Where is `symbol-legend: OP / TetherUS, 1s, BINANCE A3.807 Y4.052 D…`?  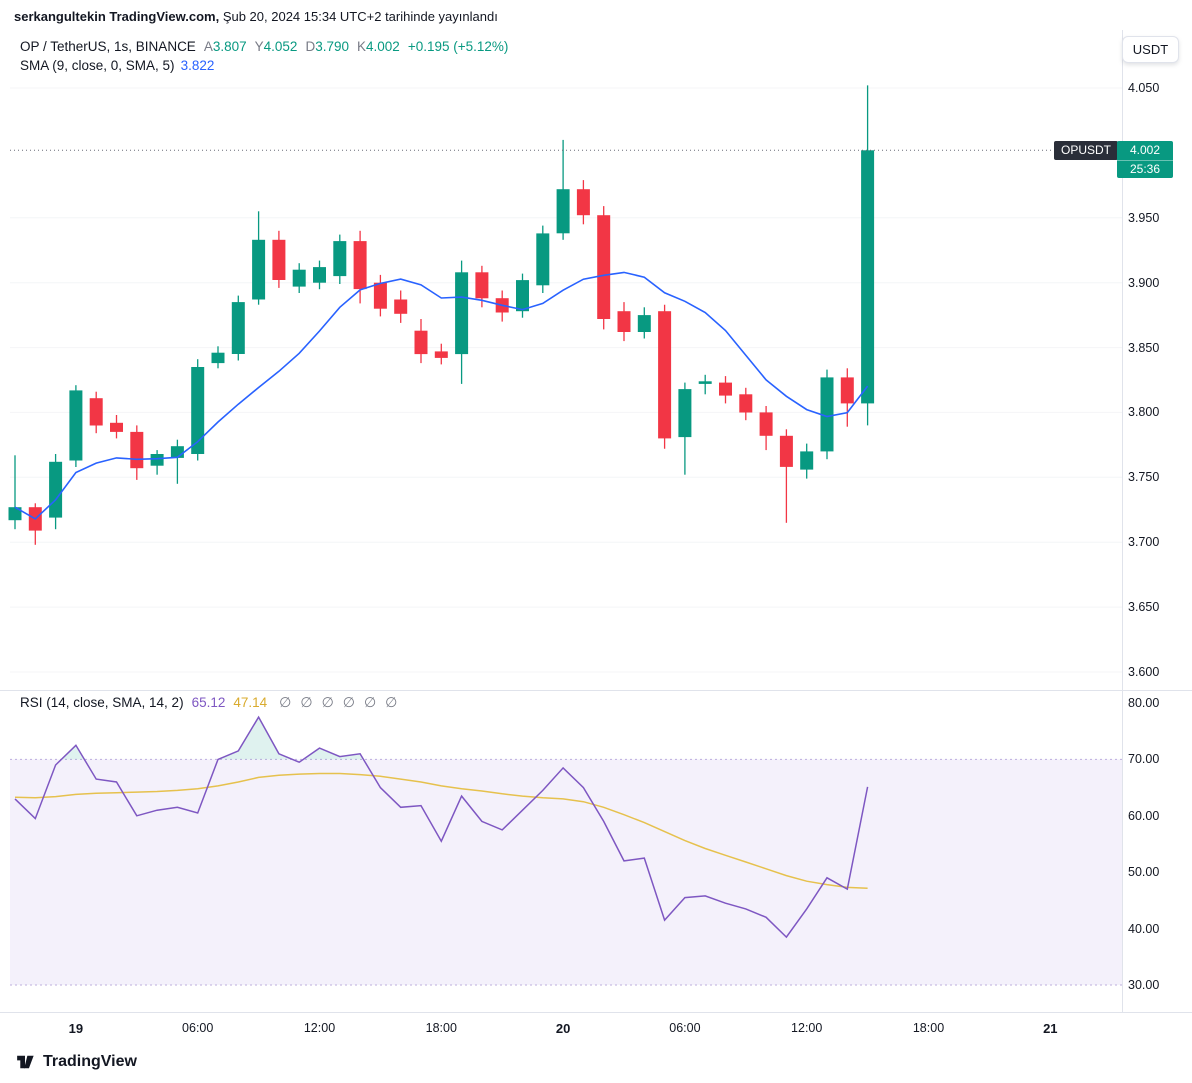
symbol-legend: OP / TetherUS, 1s, BINANCE A3.807 Y4.052 D… is located at coordinates (264, 46).